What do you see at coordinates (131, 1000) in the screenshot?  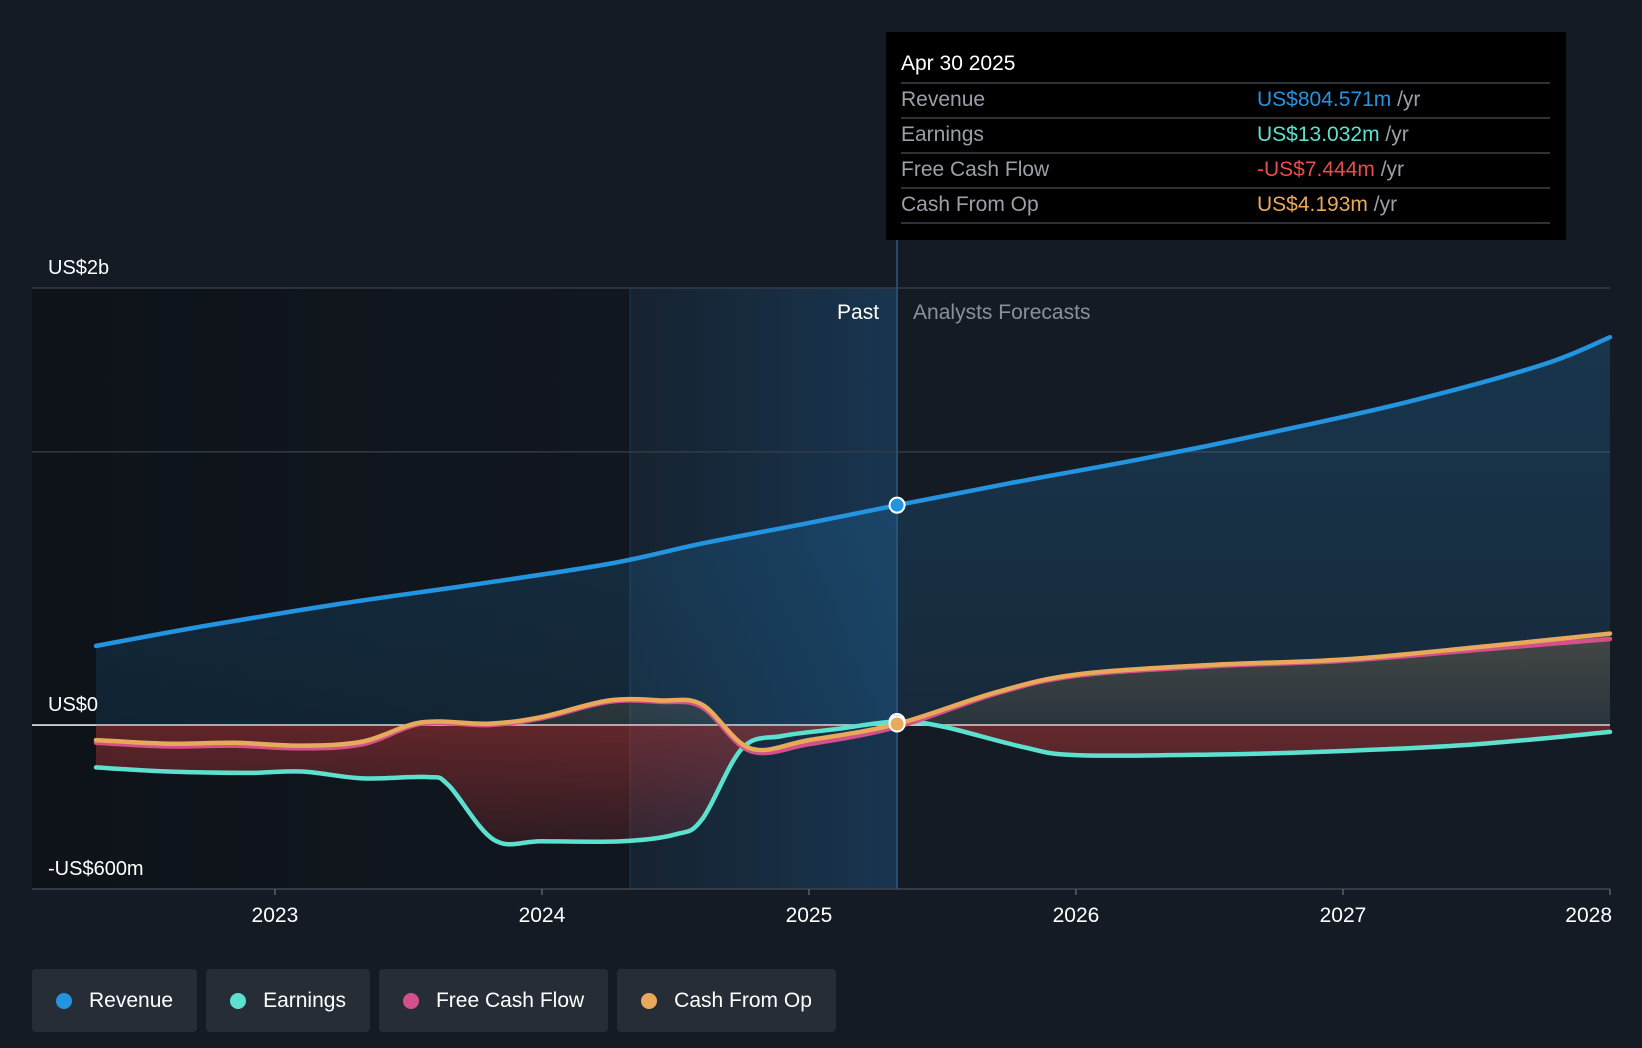 I see `legend-label: Revenue` at bounding box center [131, 1000].